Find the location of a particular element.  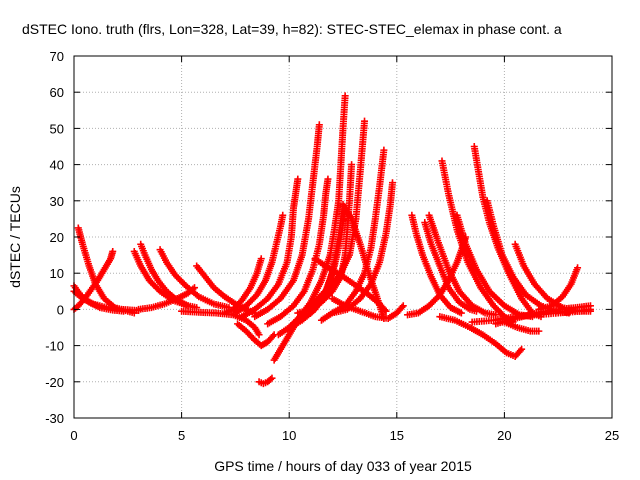

y-tick-label: 30 is located at coordinates (57, 201).